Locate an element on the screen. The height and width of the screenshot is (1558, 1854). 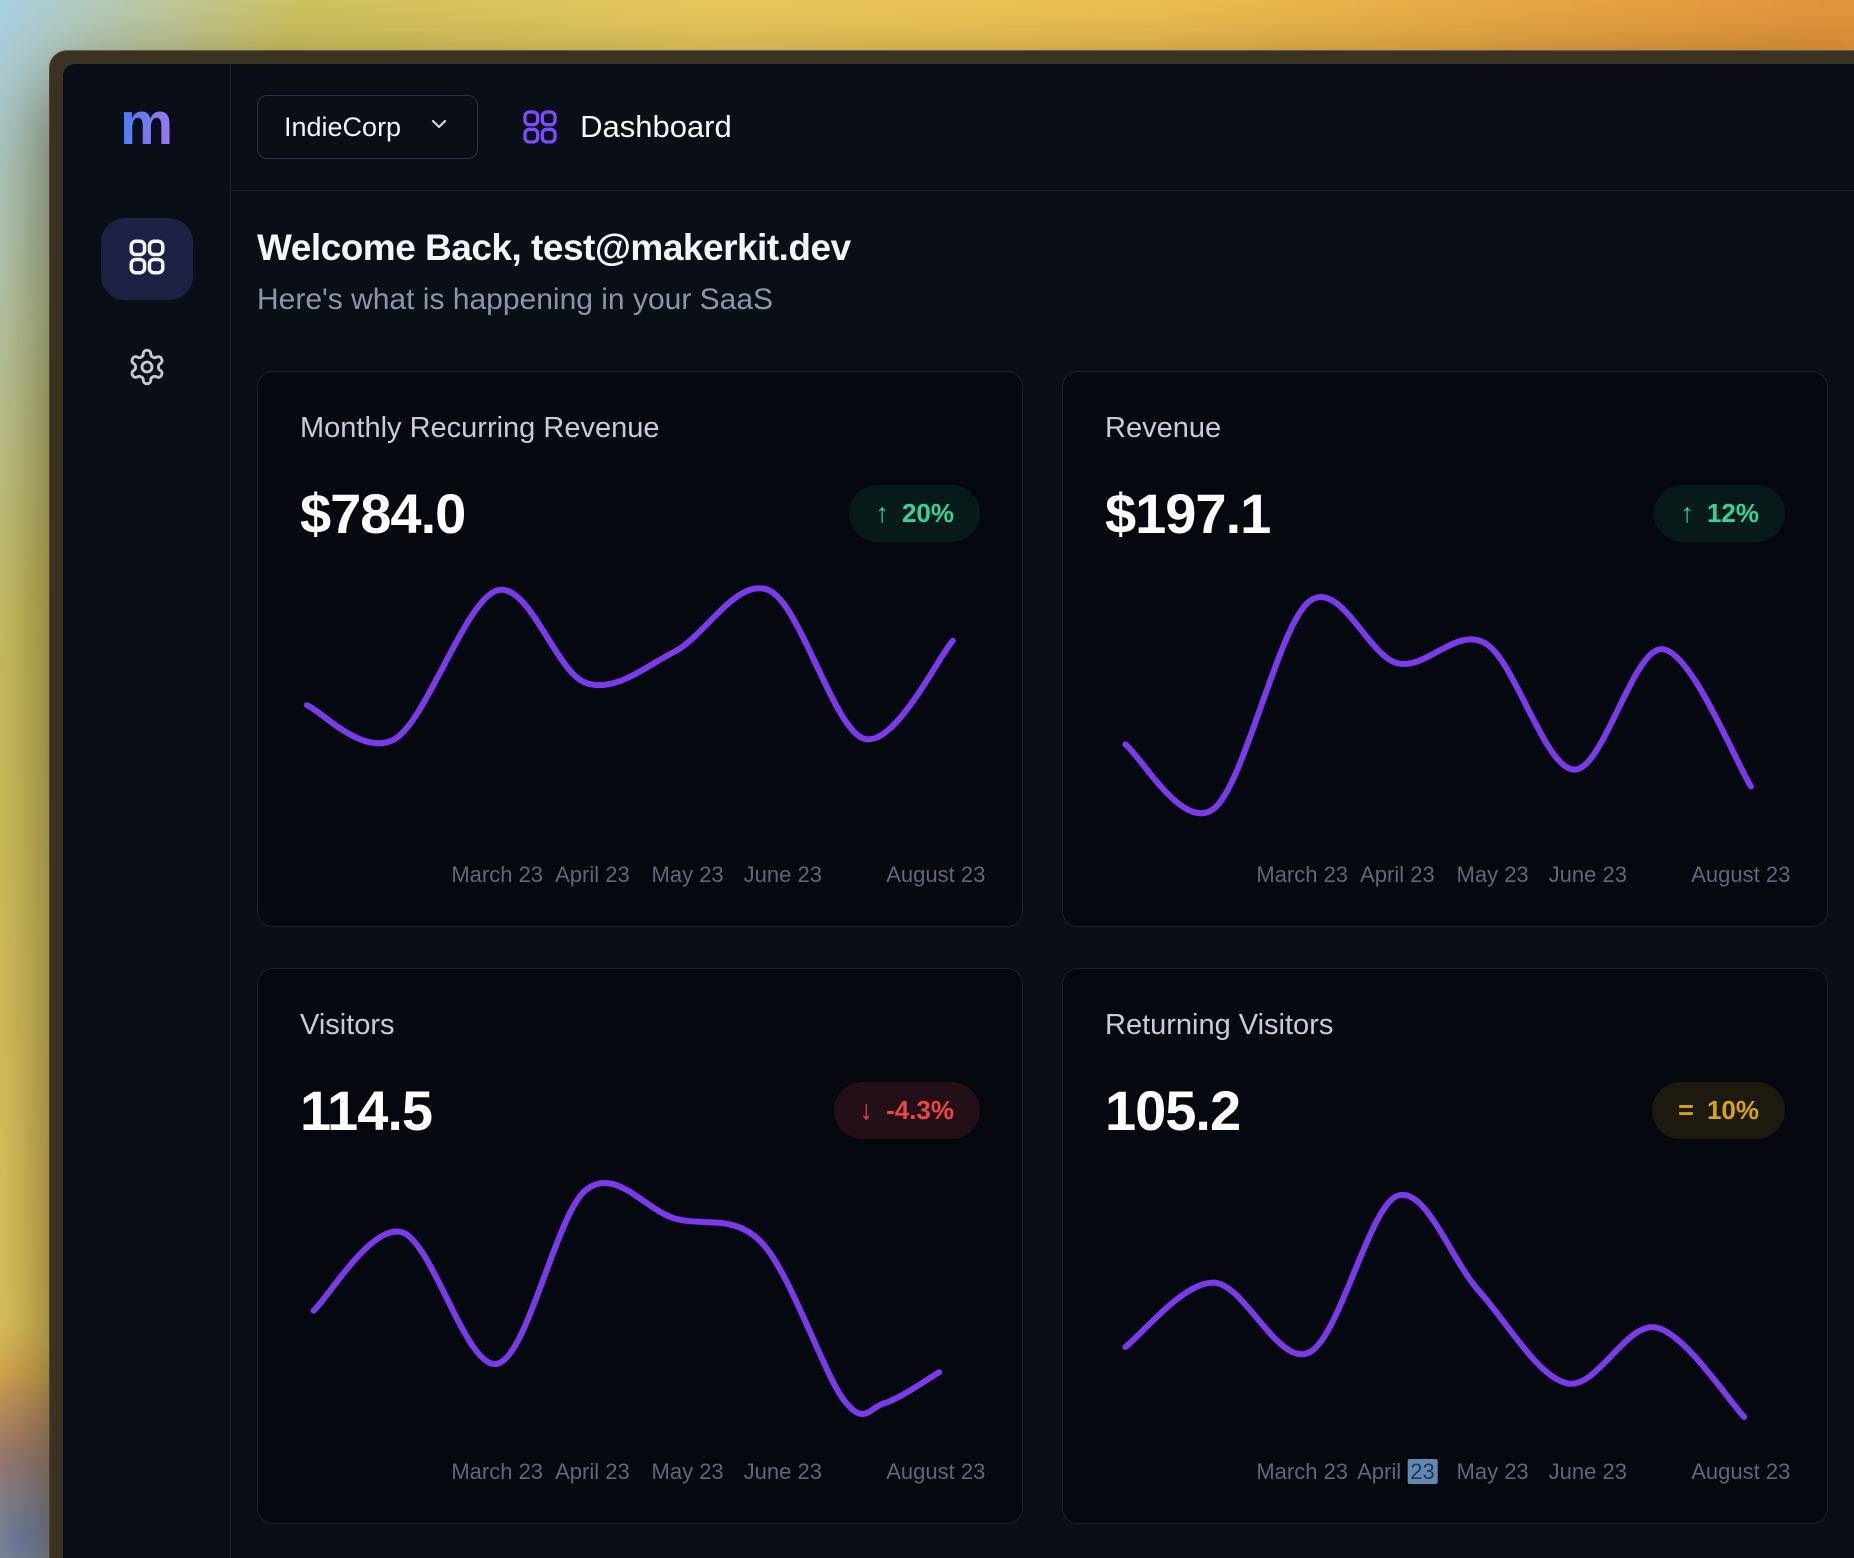
page-title-group: Dashboard is located at coordinates (626, 127).